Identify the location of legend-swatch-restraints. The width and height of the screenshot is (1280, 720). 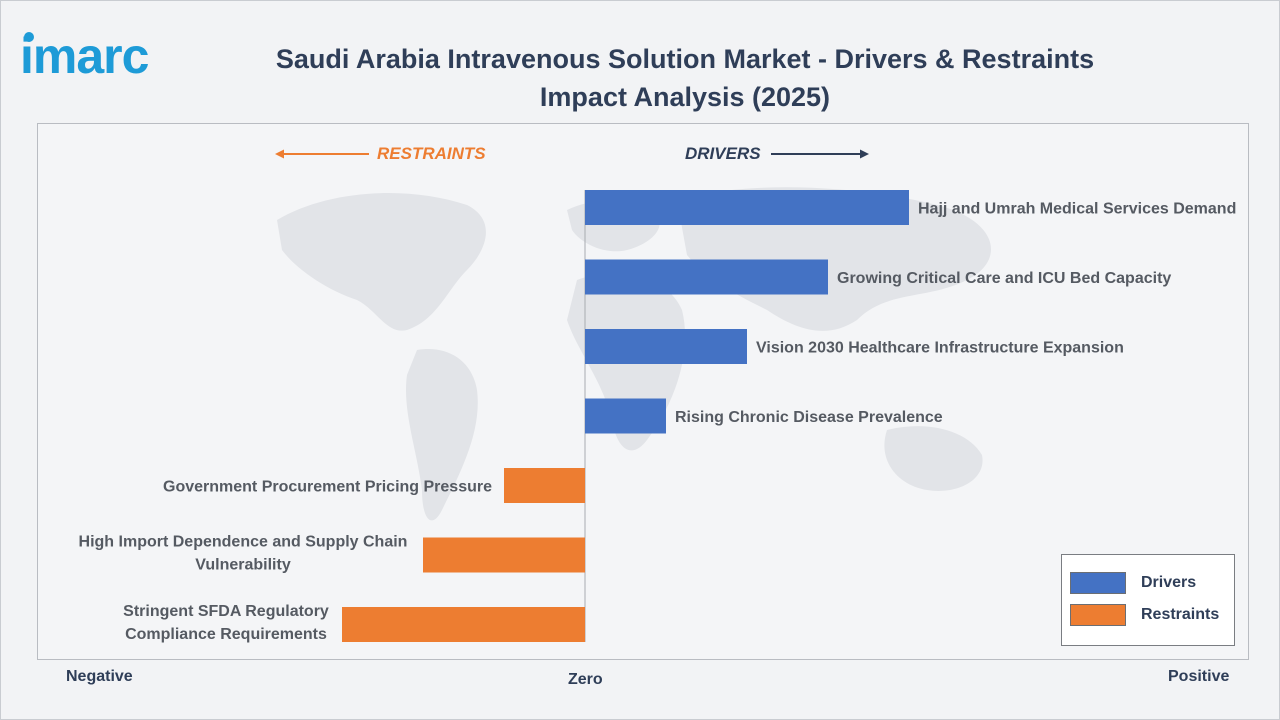
(1098, 615).